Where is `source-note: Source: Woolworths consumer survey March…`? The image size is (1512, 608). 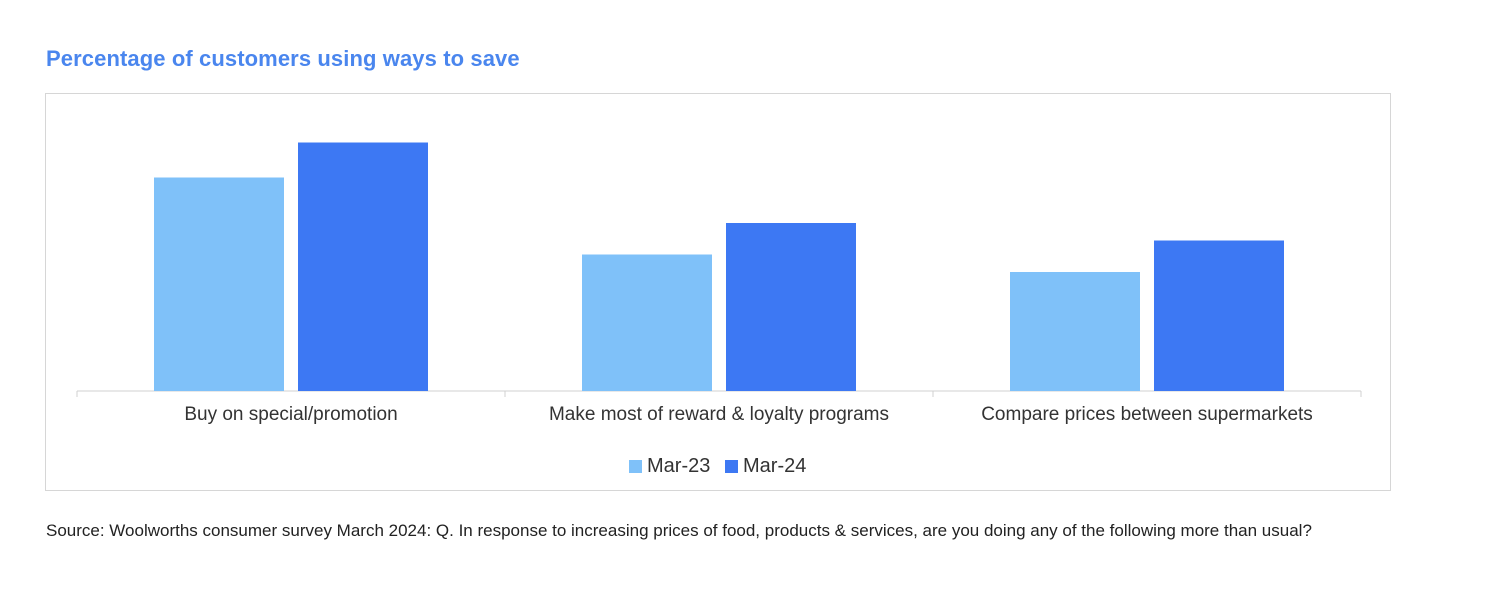
source-note: Source: Woolworths consumer survey March… is located at coordinates (679, 530).